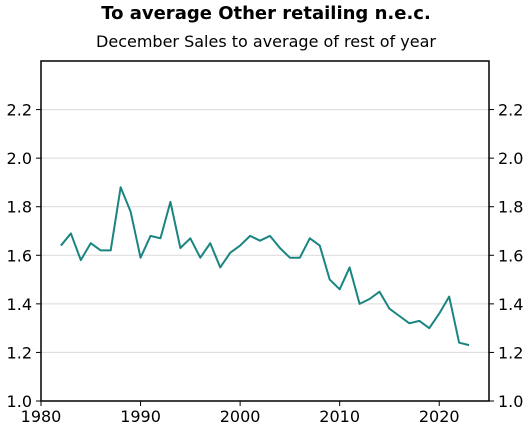 The height and width of the screenshot is (432, 532). What do you see at coordinates (510, 158) in the screenshot?
I see `y-tick-label-right: 2.0` at bounding box center [510, 158].